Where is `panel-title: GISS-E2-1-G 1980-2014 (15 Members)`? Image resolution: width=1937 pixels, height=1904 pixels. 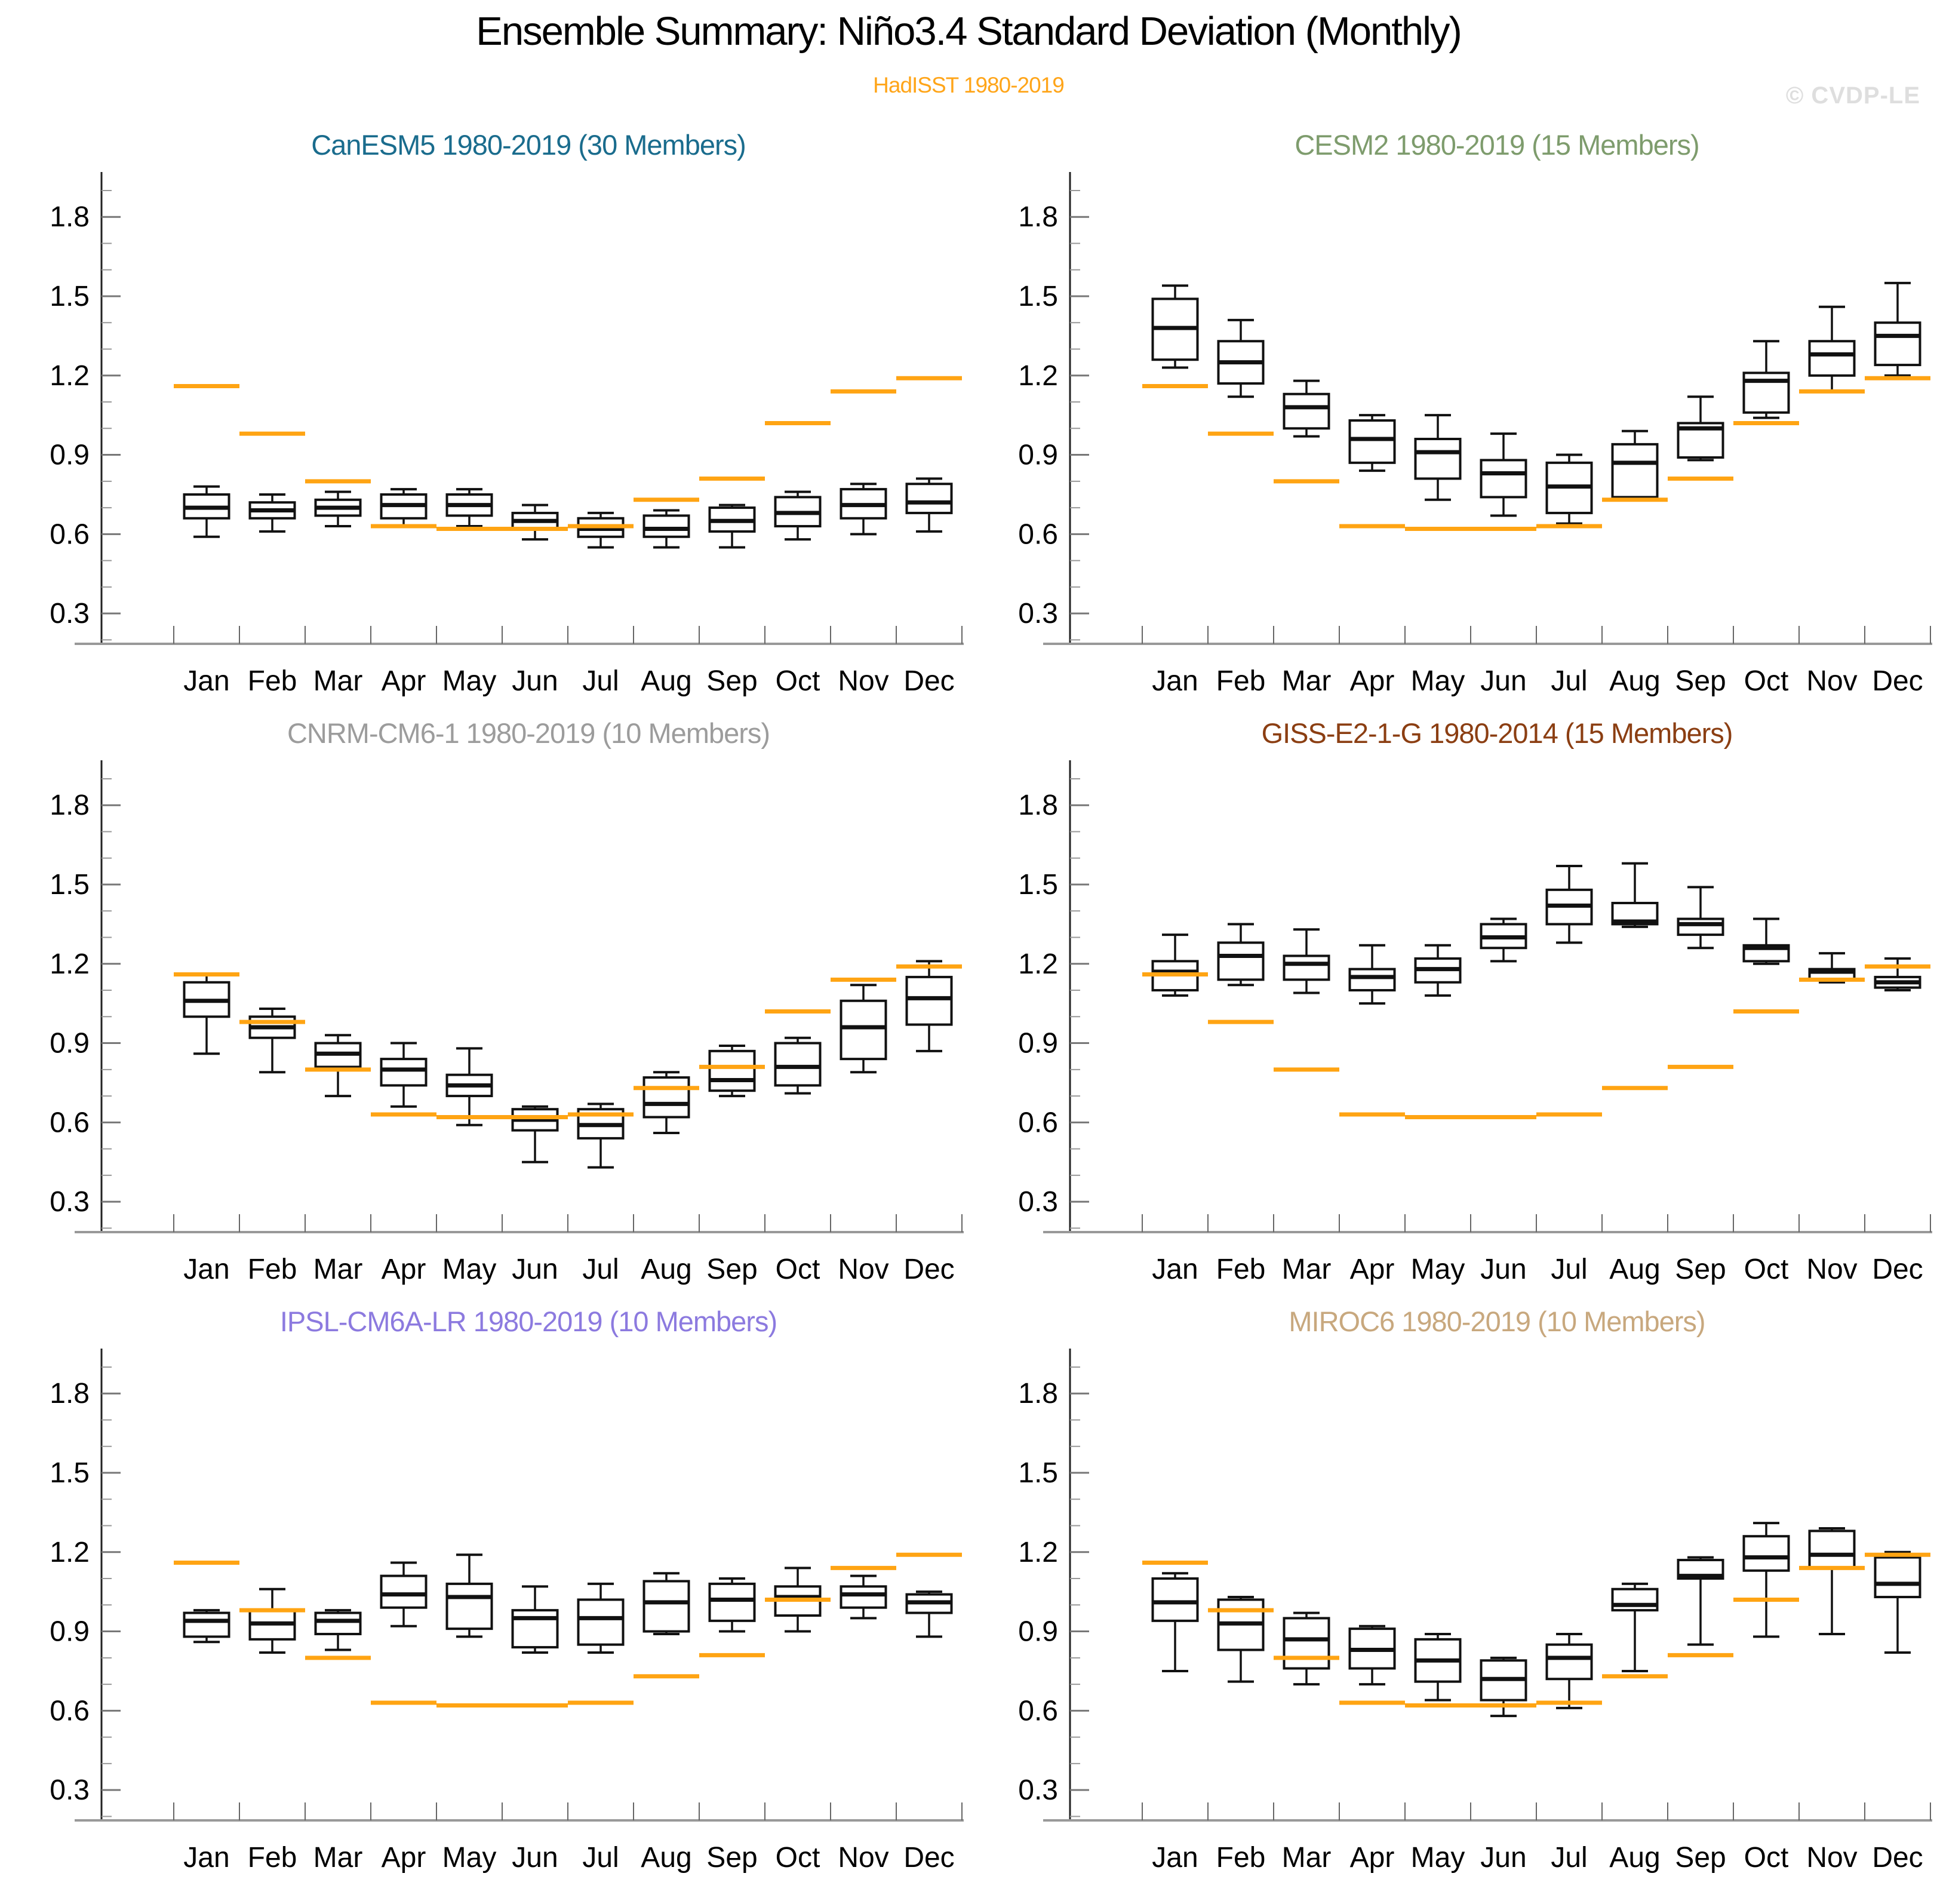
panel-title: GISS-E2-1-G 1980-2014 (15 Members) is located at coordinates (1497, 733).